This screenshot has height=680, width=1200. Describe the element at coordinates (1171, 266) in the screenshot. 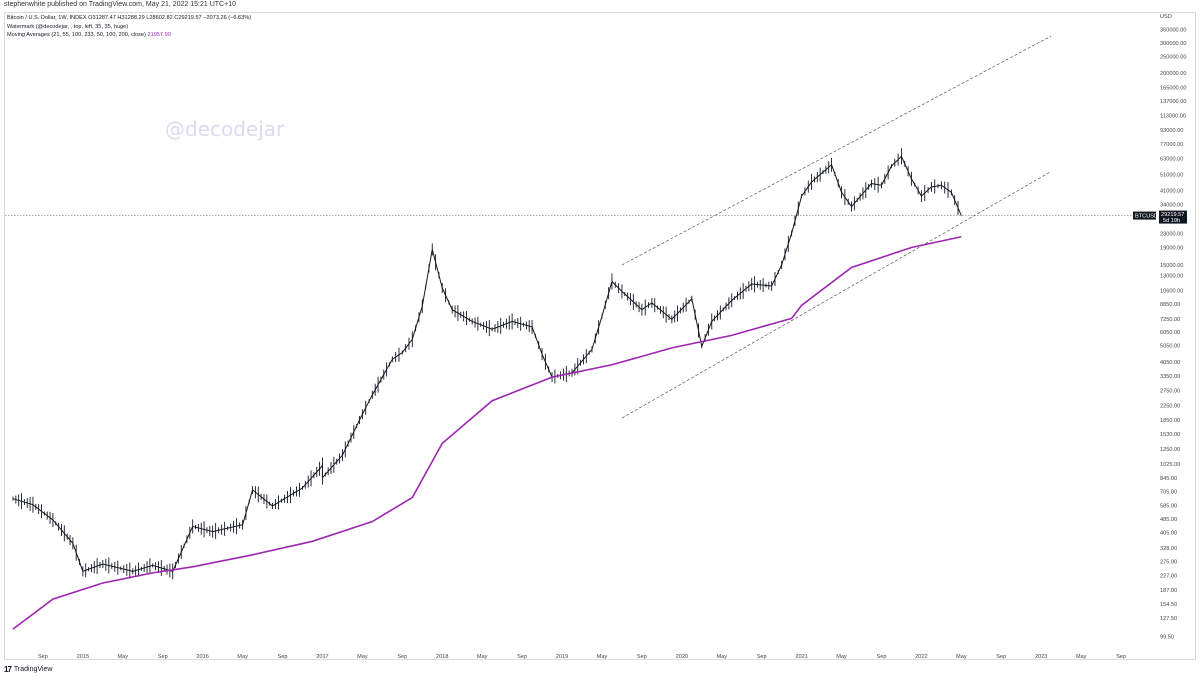

I see `y-tick-label: 15000.00` at that location.